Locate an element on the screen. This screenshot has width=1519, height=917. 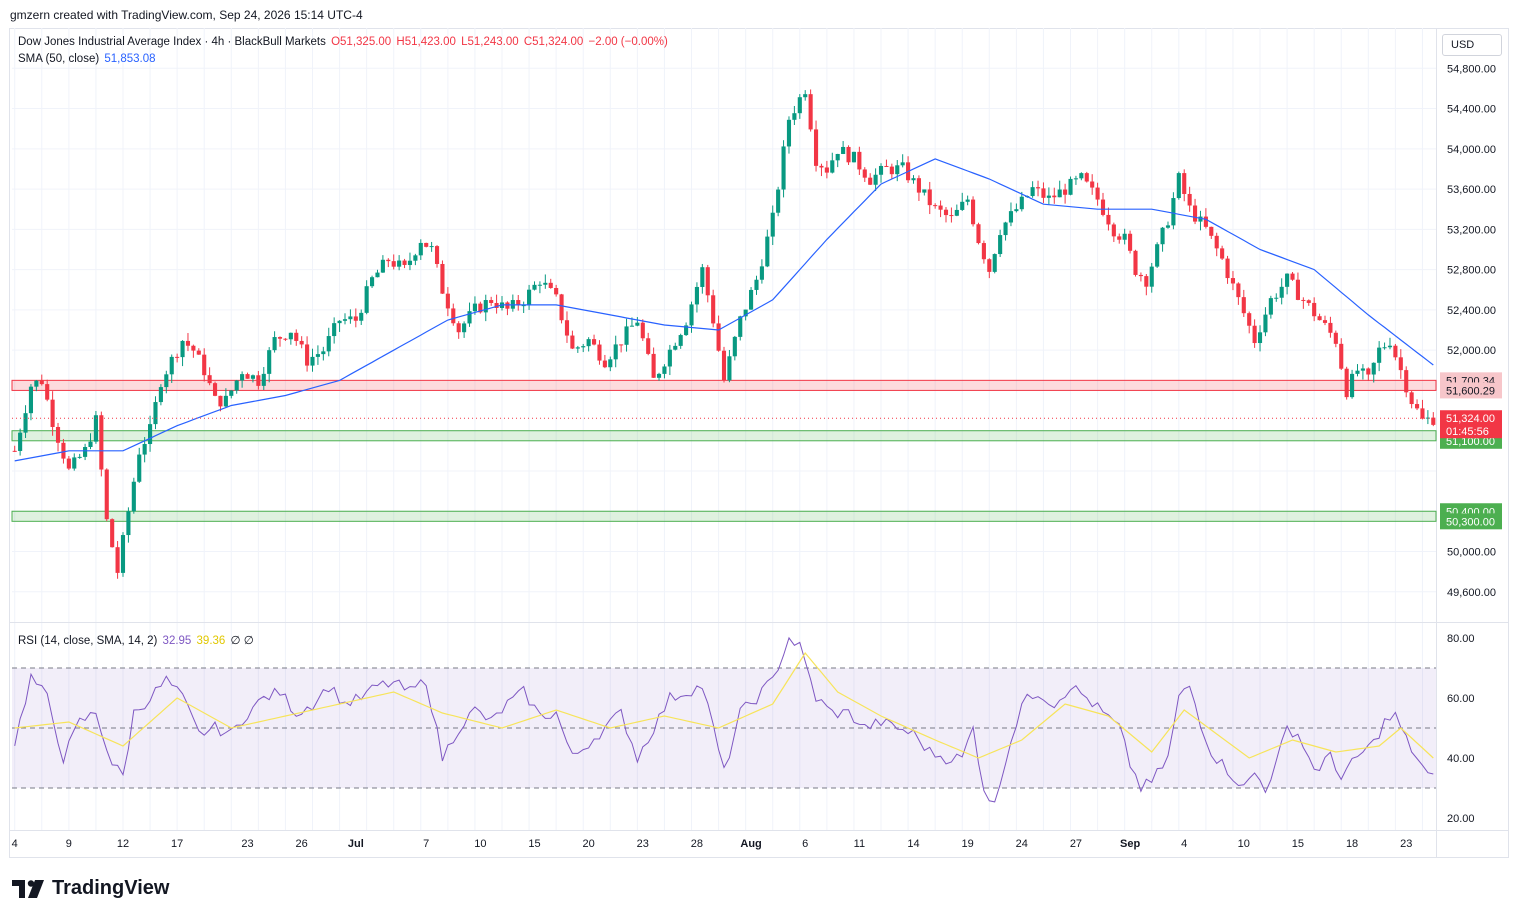
tradingview-logo-icon is located at coordinates (28, 888).